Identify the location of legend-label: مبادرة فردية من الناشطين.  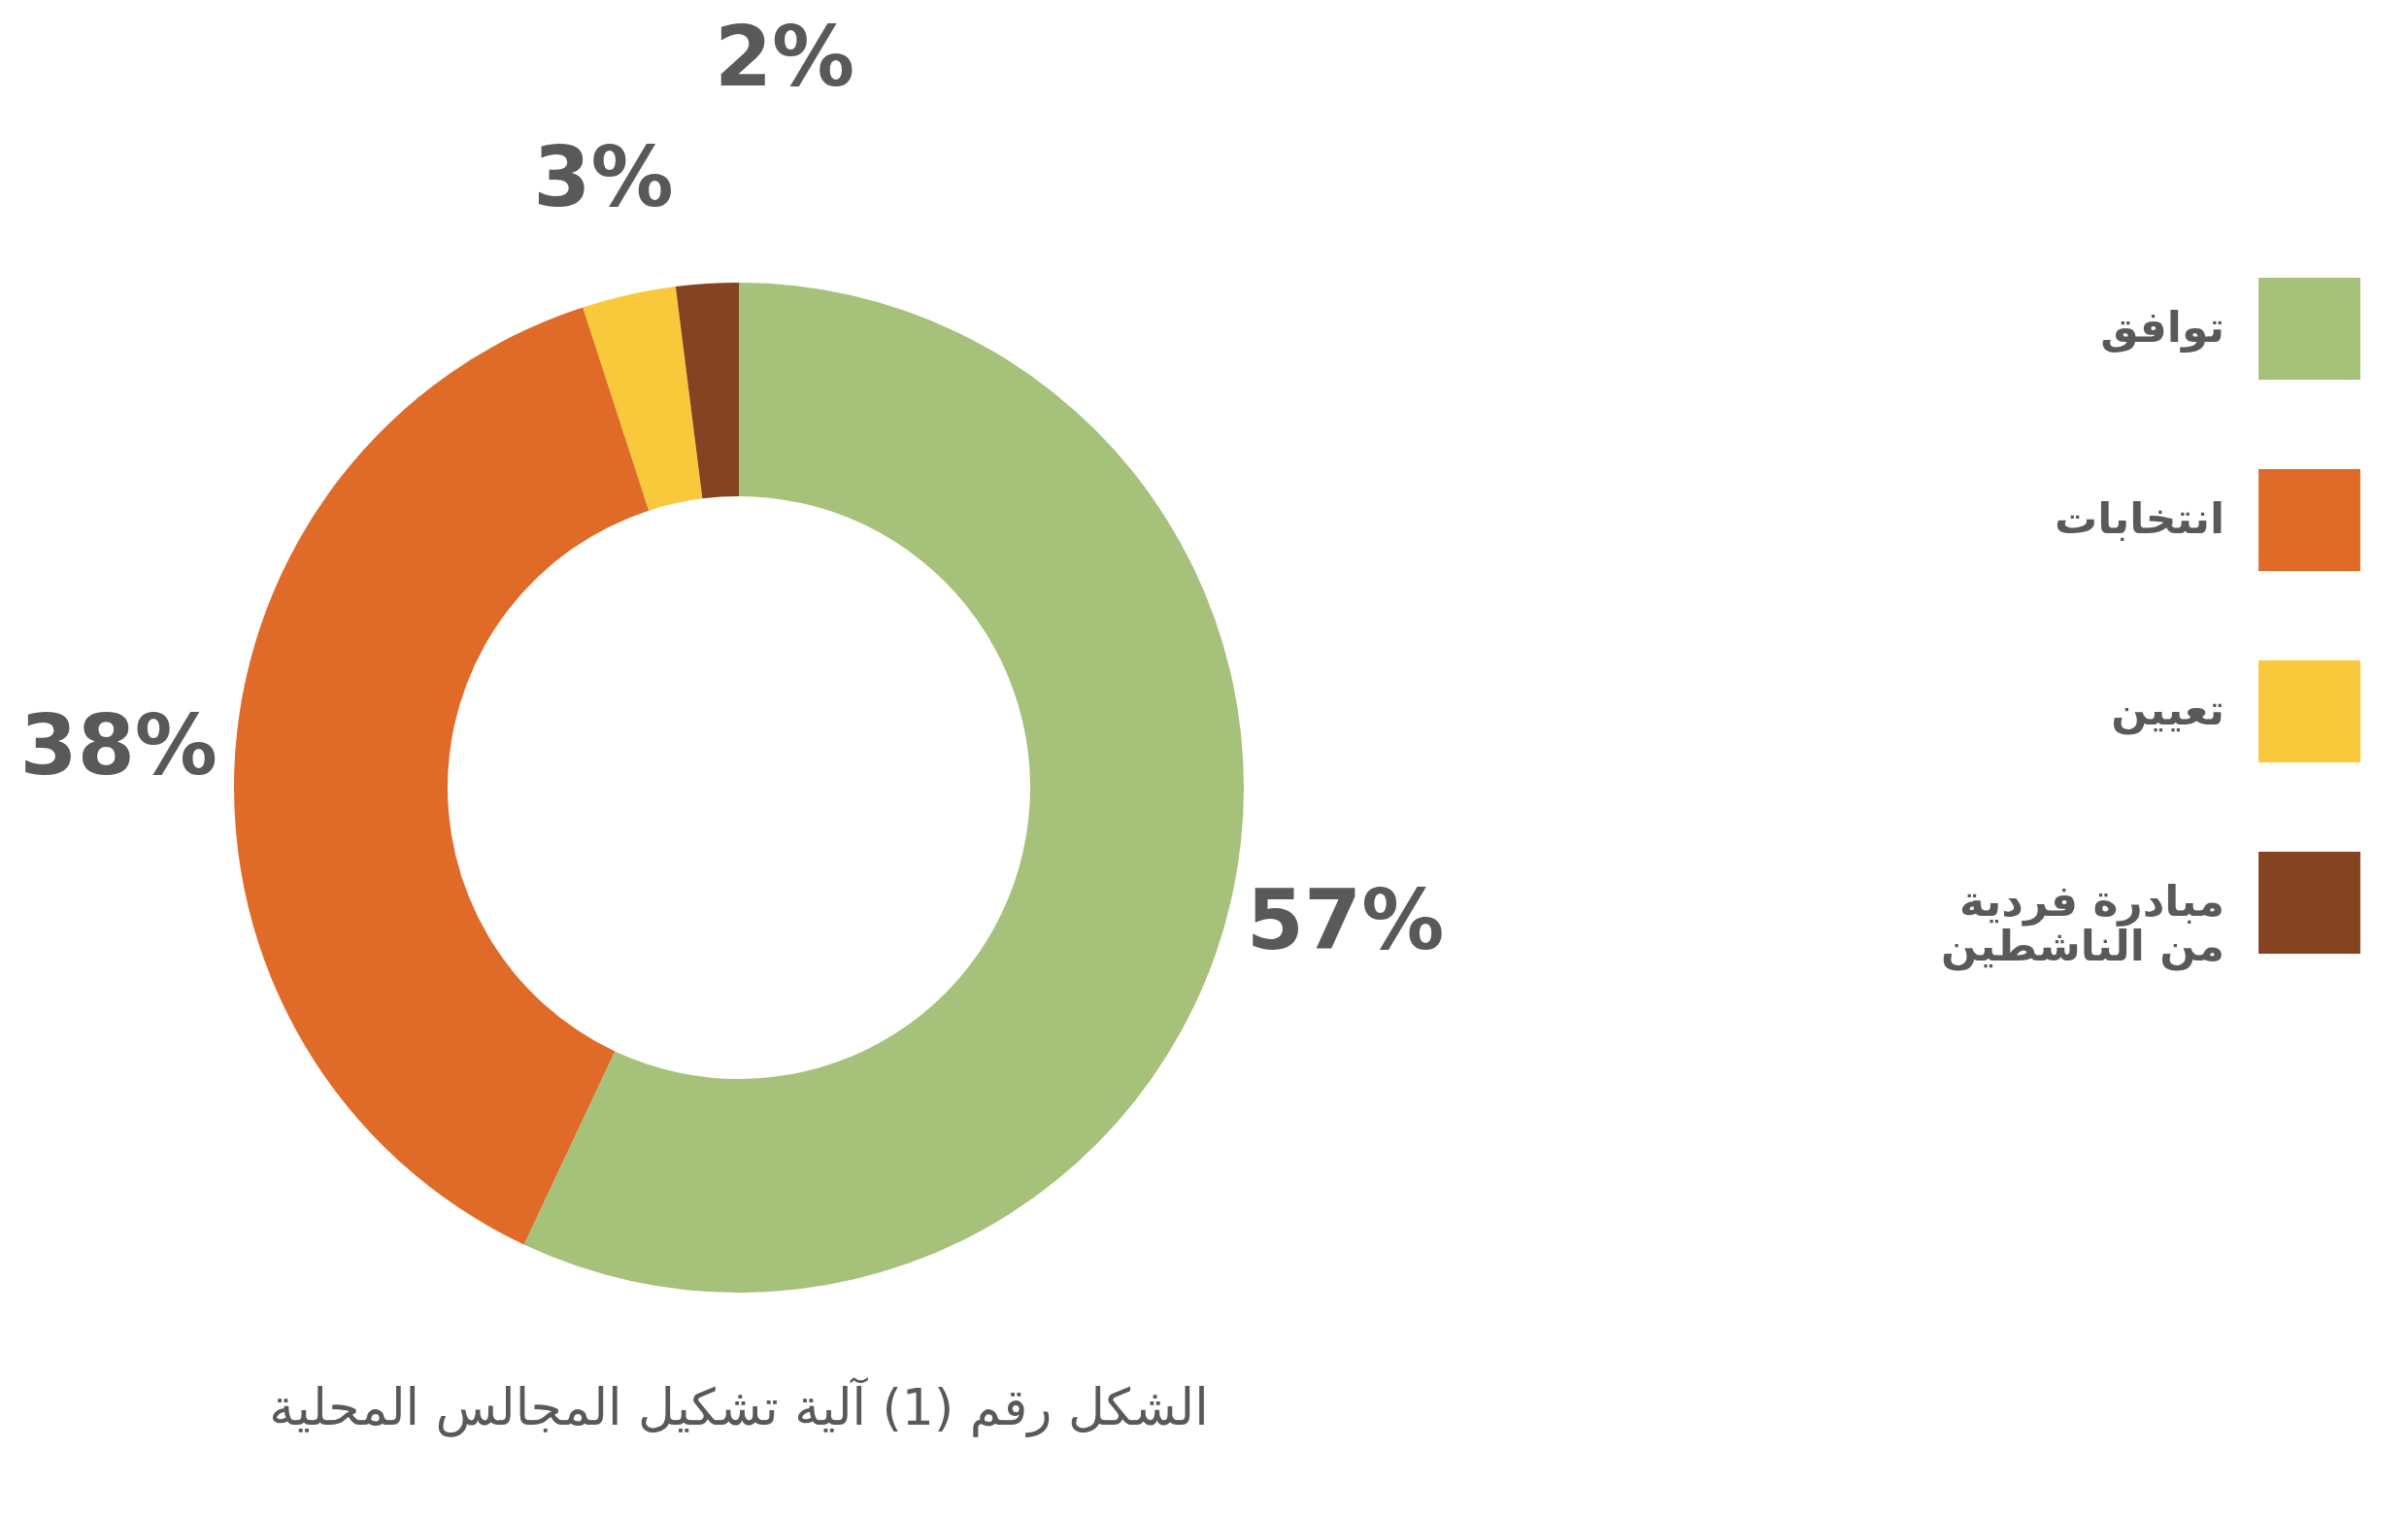
(2082, 923).